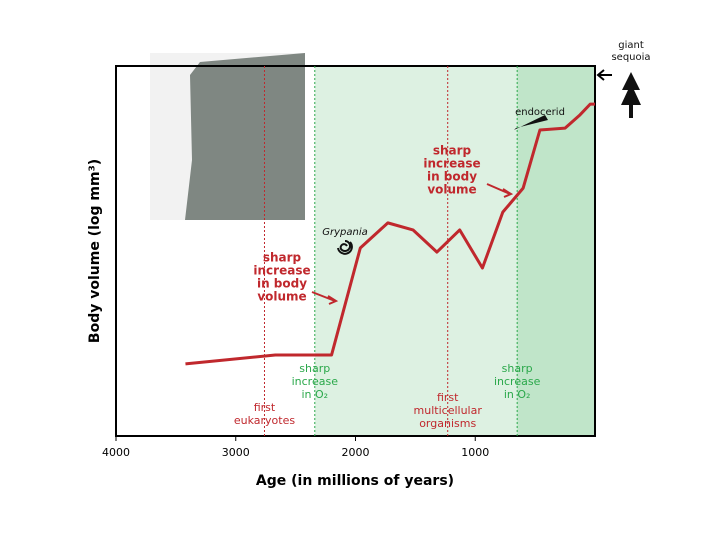  I want to click on endocerid-icon, so click(531, 122).